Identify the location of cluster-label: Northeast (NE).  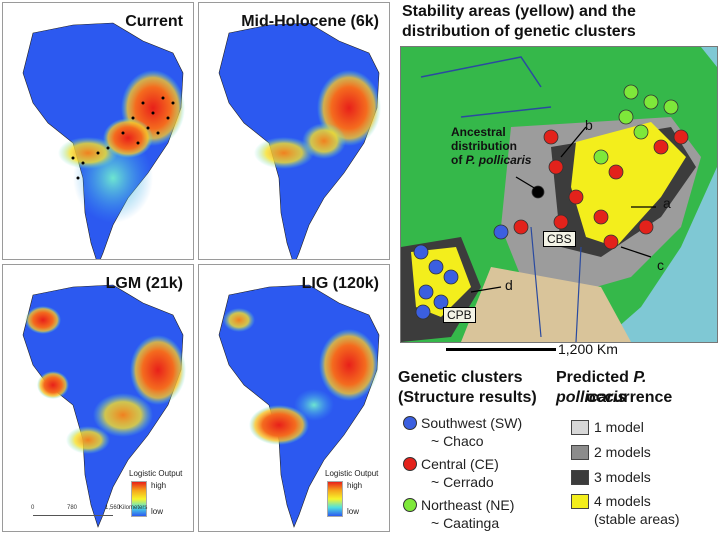
(468, 505).